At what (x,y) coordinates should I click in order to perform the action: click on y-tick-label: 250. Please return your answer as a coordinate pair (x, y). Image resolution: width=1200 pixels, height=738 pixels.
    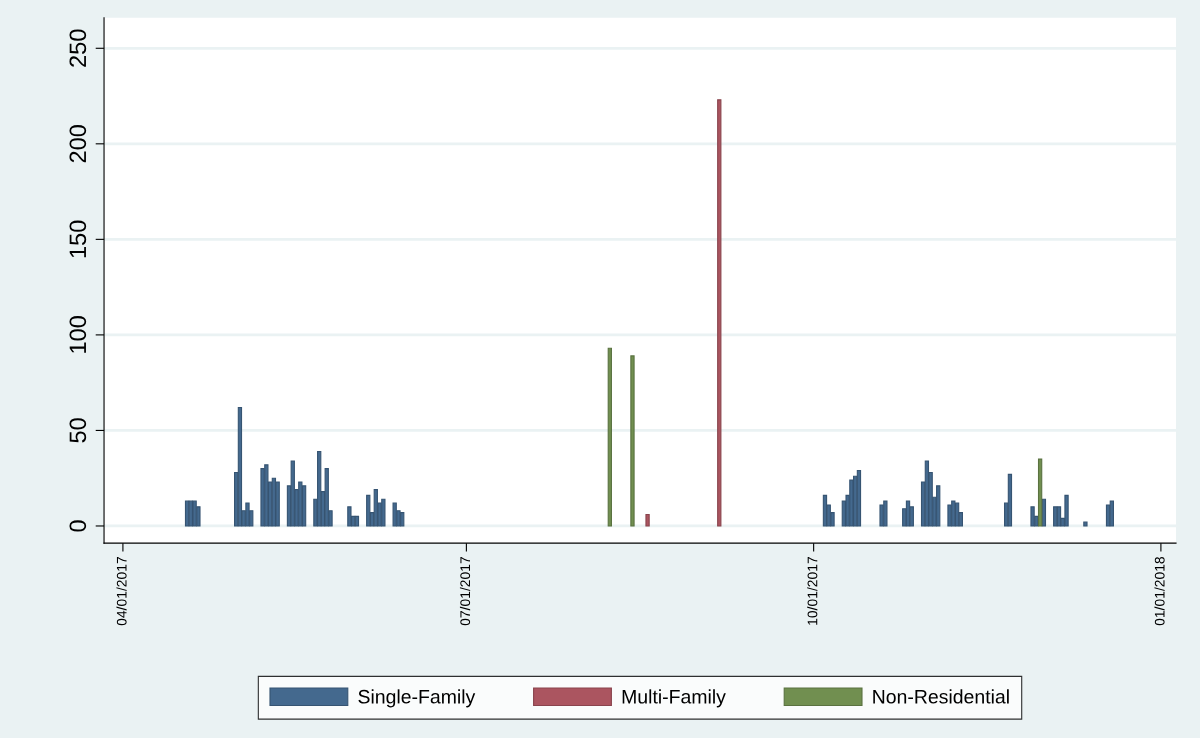
    Looking at the image, I should click on (78, 48).